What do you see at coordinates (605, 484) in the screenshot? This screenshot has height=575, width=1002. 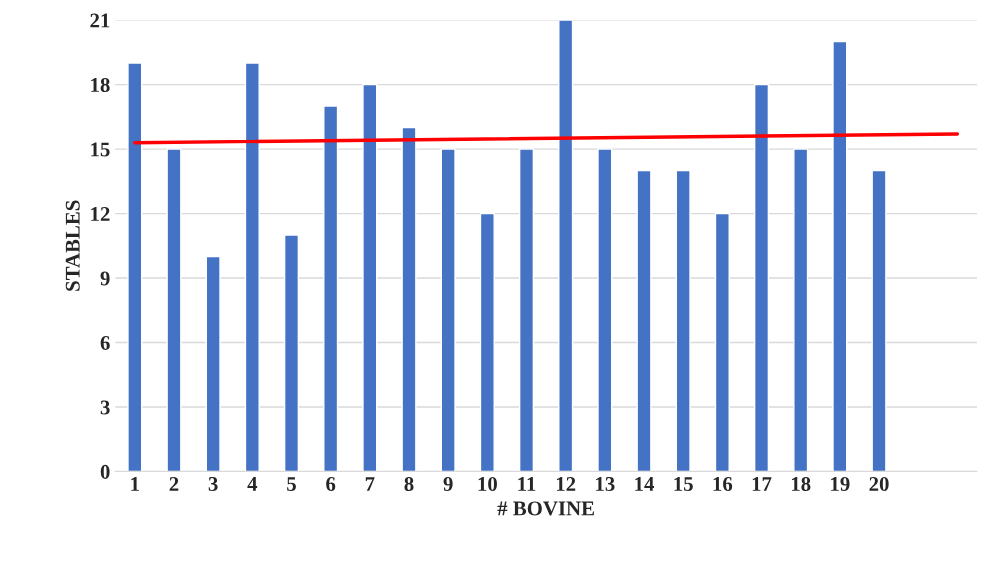 I see `x-tick-label: 13` at bounding box center [605, 484].